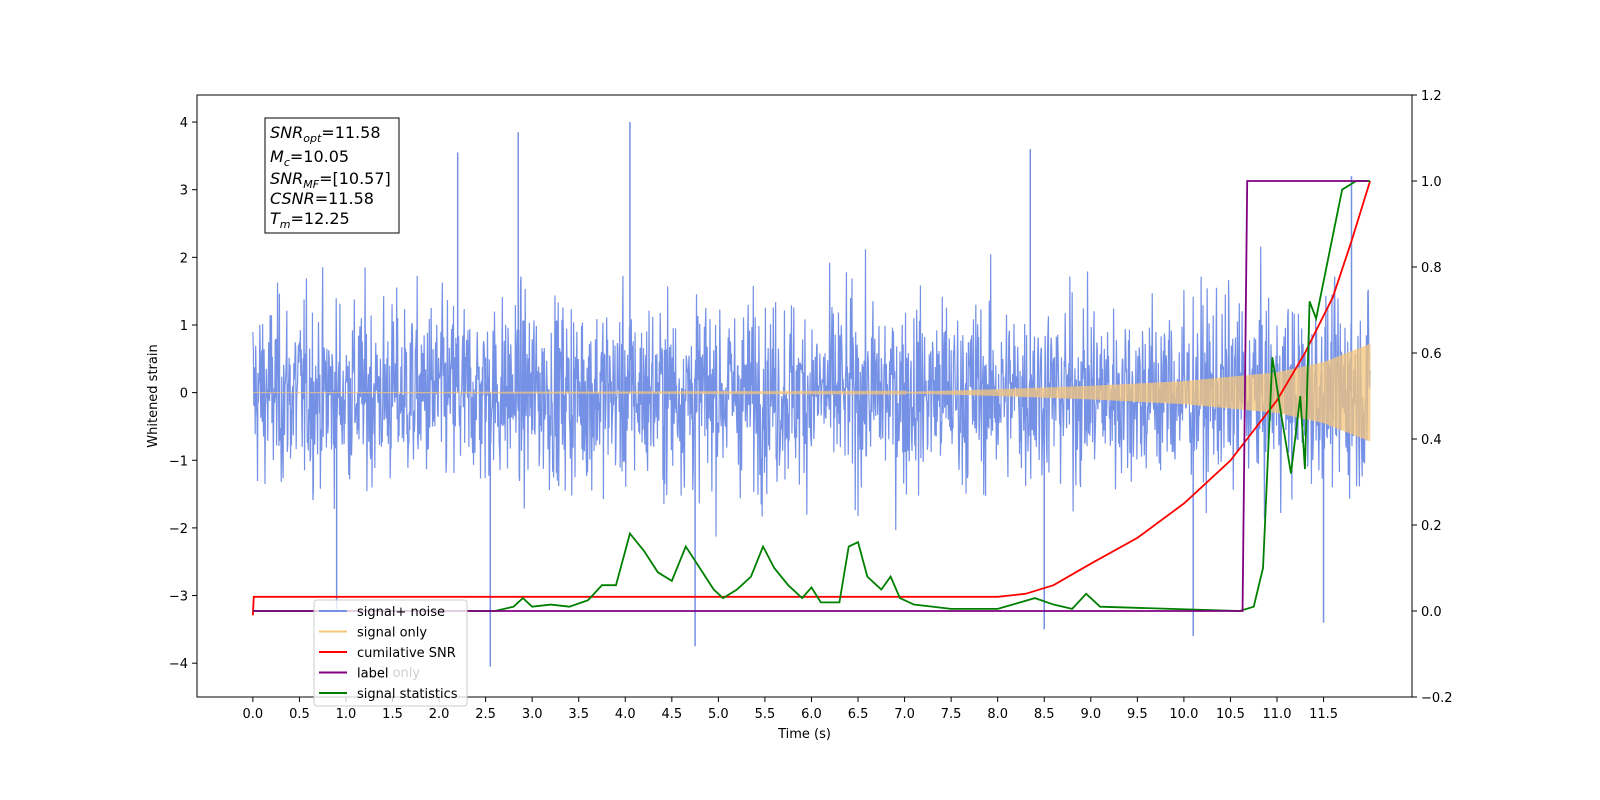 This screenshot has width=1600, height=800. Describe the element at coordinates (178, 529) in the screenshot. I see `y-tick-label-left: −2` at that location.